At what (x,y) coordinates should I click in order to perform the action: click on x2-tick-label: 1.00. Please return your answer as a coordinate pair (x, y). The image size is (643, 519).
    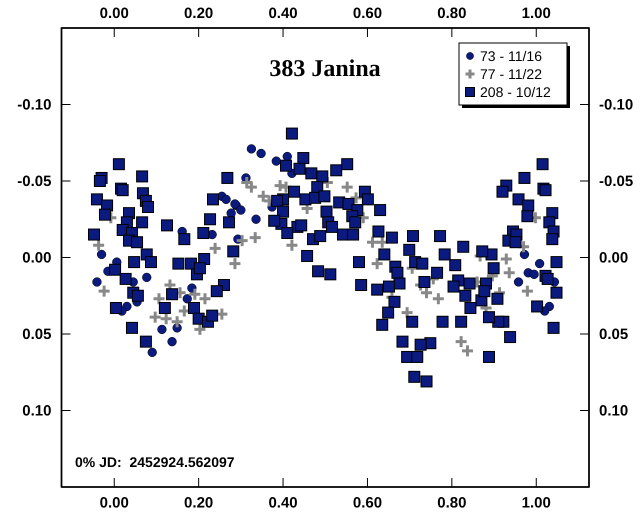
    Looking at the image, I should click on (536, 503).